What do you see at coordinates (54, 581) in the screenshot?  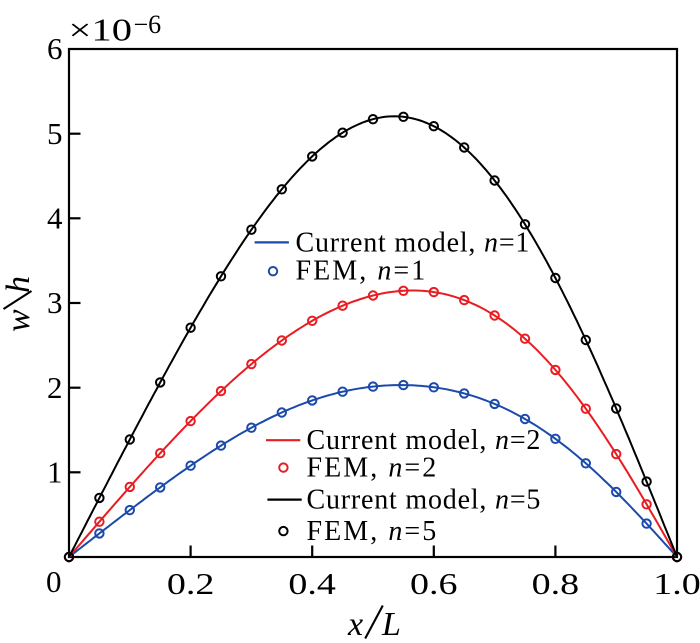 I see `svg-text: 0` at bounding box center [54, 581].